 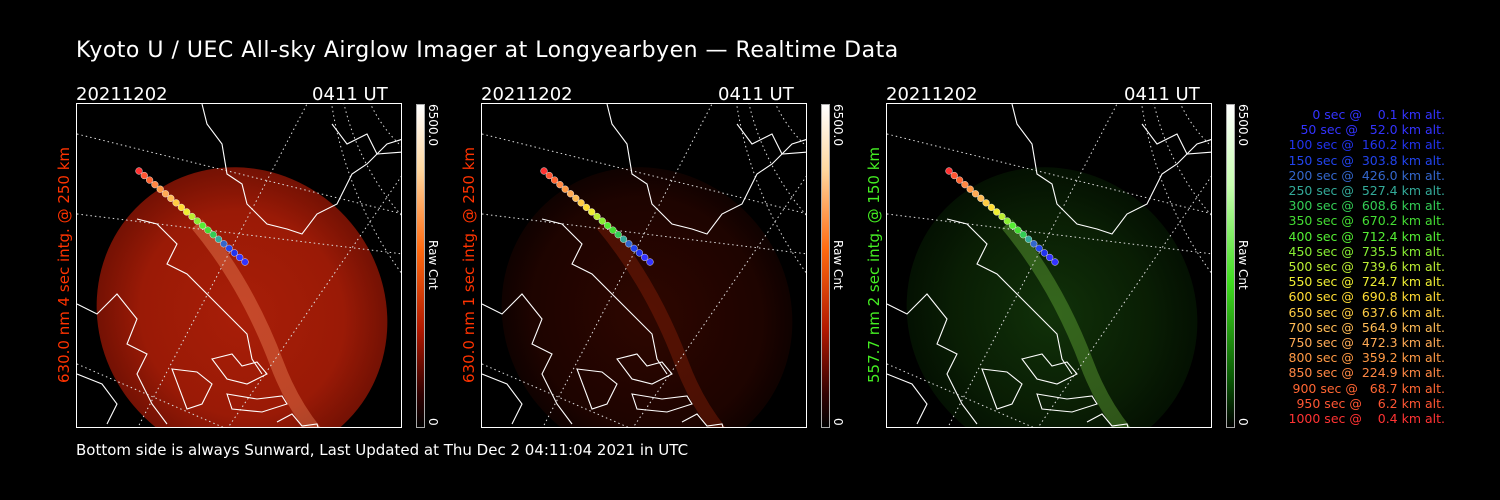 What do you see at coordinates (1372, 114) in the screenshot?
I see `legend-row: 0 sec @ 0.1 km alt.` at bounding box center [1372, 114].